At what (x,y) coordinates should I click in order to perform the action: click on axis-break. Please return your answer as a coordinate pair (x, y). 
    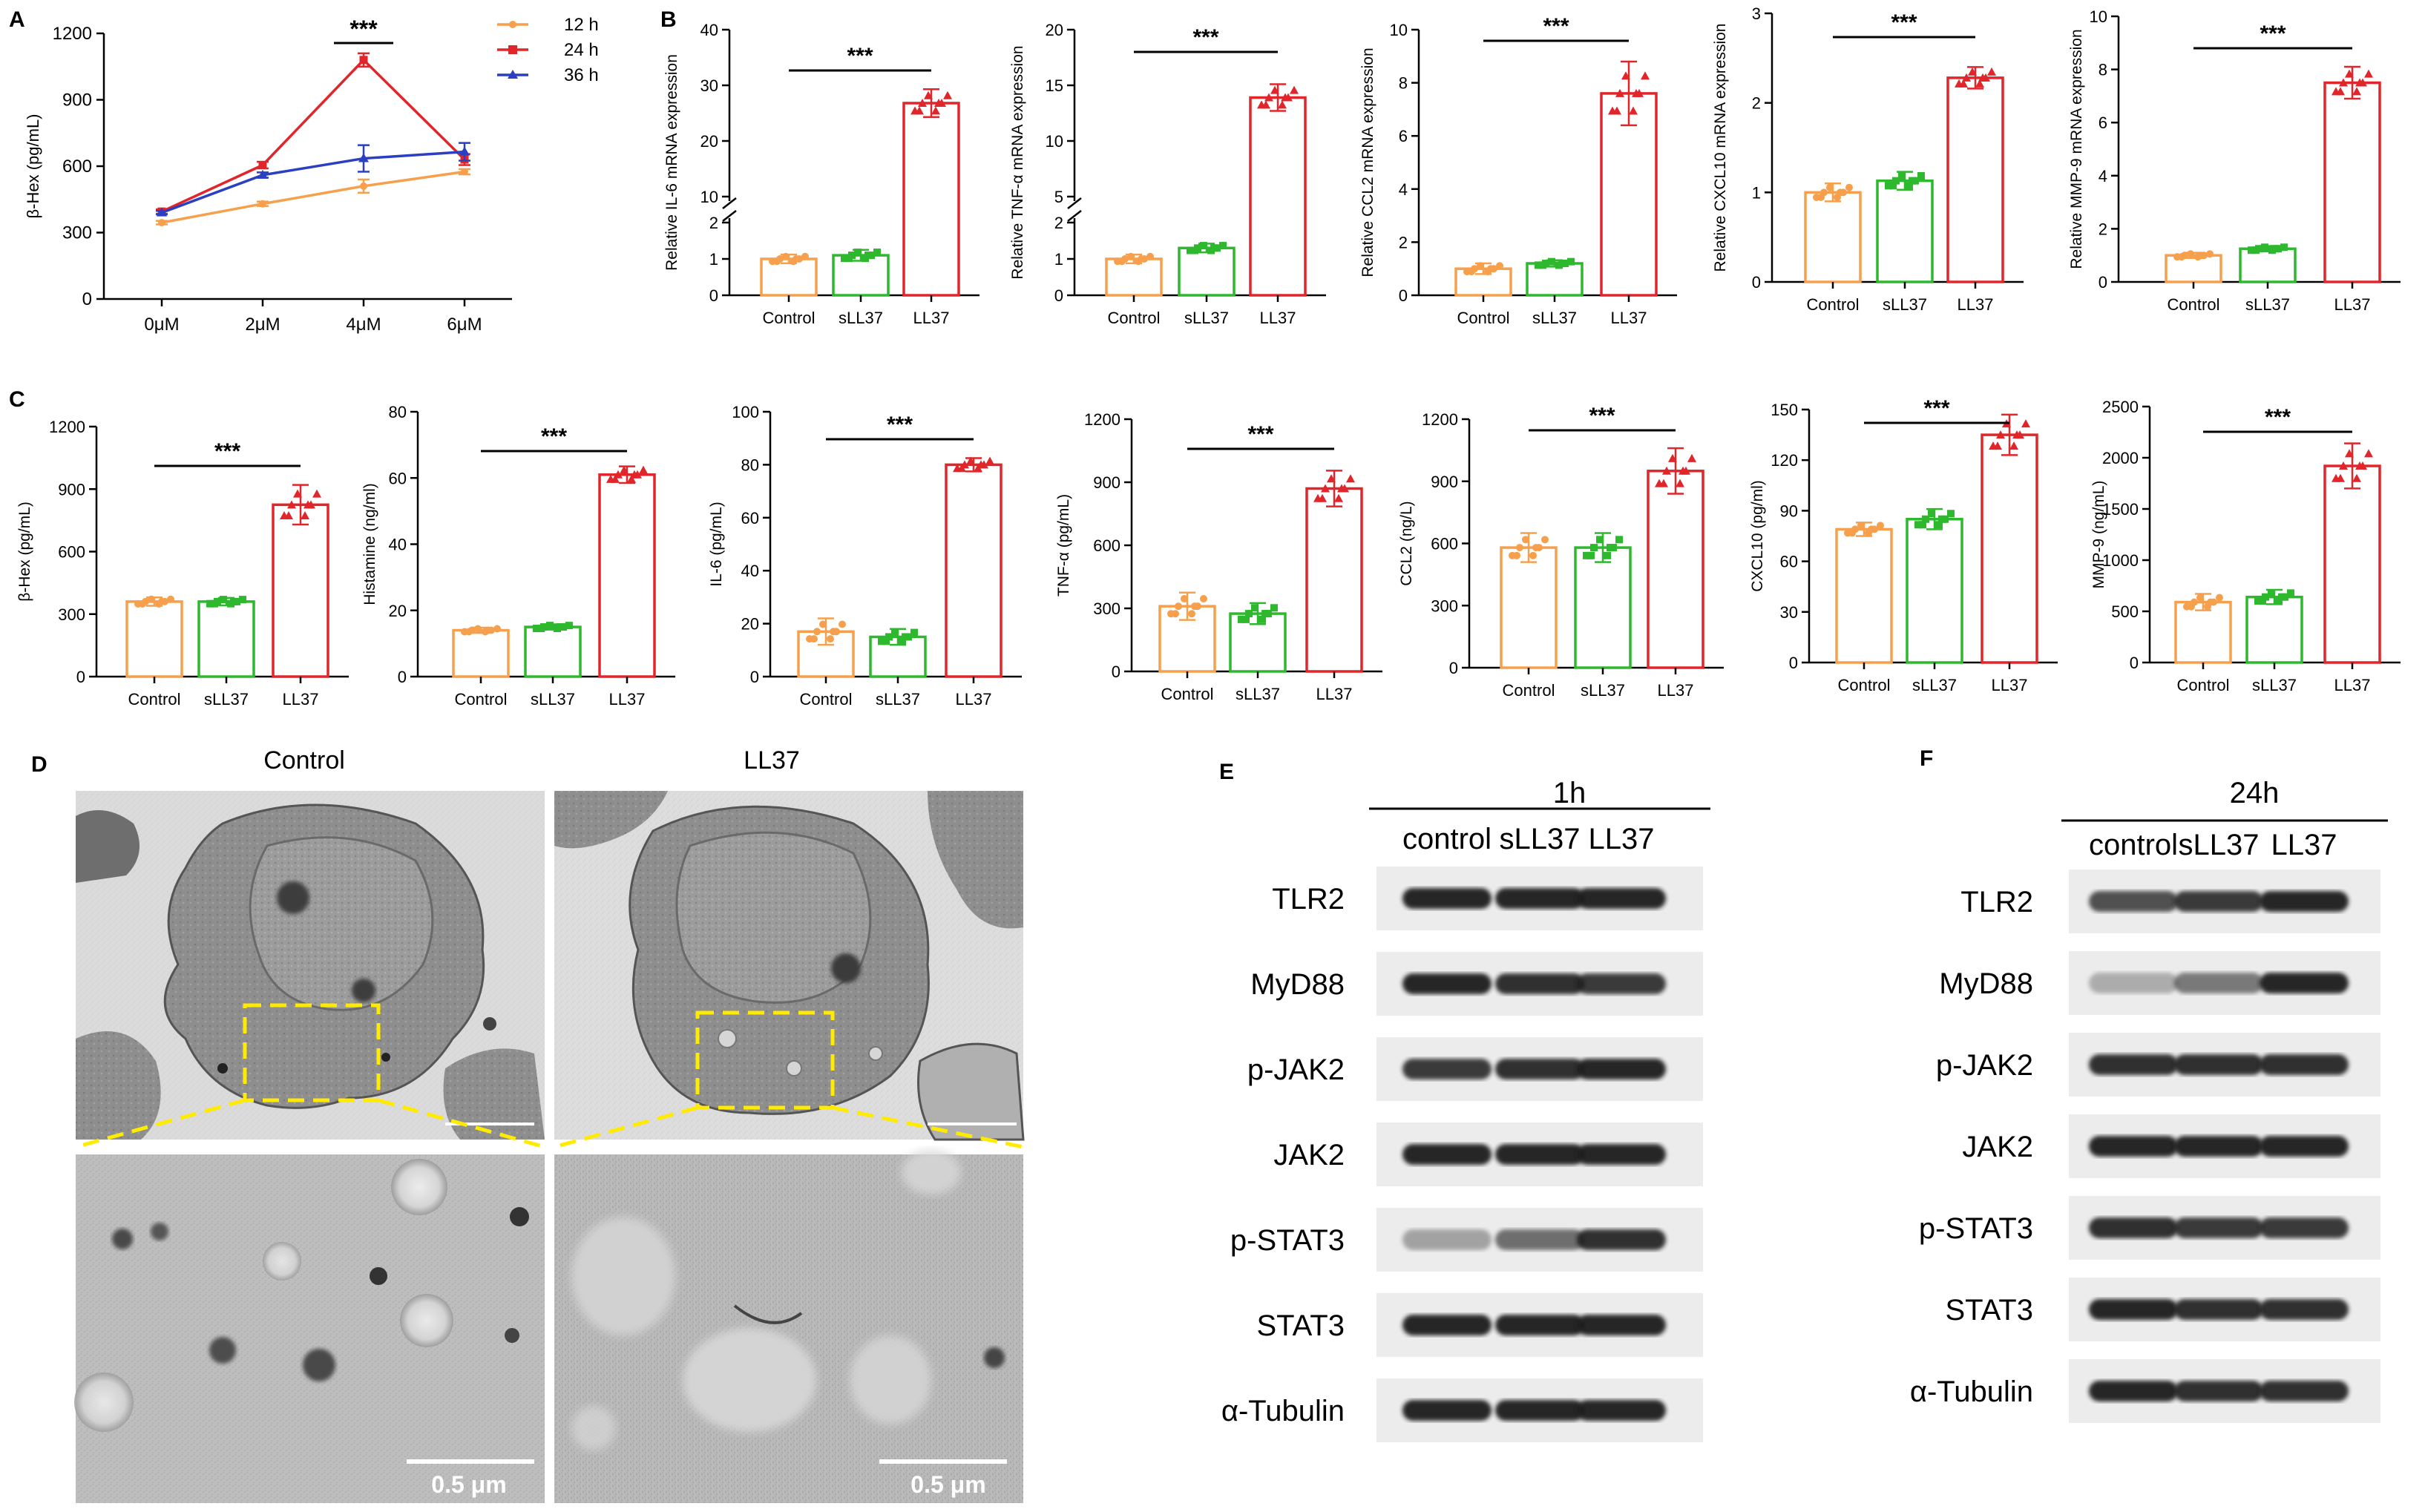
    Looking at the image, I should click on (729, 216).